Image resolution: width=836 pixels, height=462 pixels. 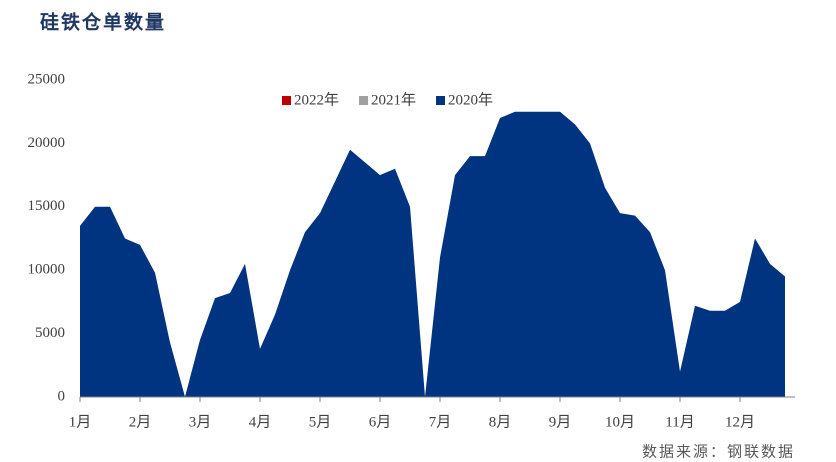 I want to click on y-tick-label: 0, so click(x=62, y=396).